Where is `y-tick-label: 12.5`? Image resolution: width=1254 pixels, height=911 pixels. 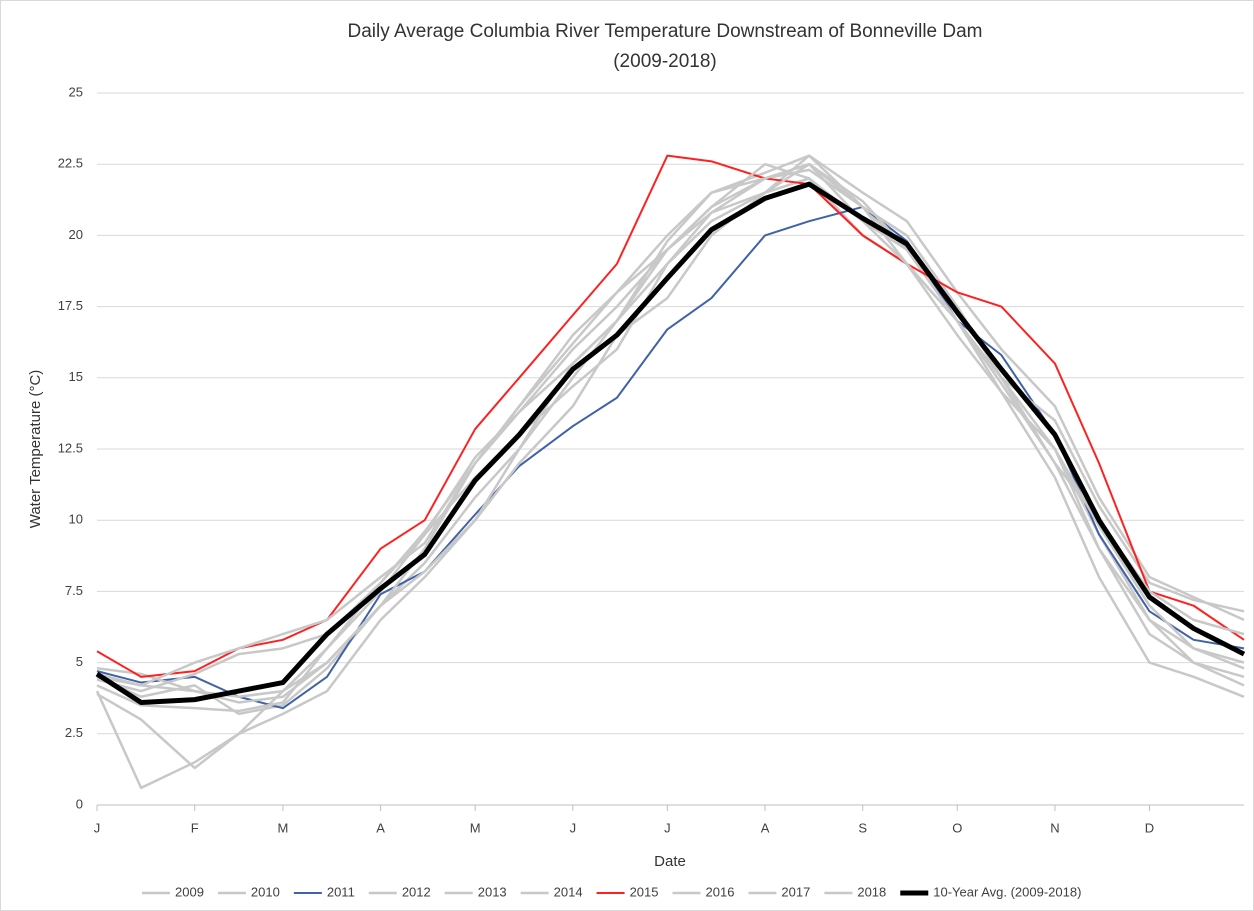
y-tick-label: 12.5 is located at coordinates (70, 447).